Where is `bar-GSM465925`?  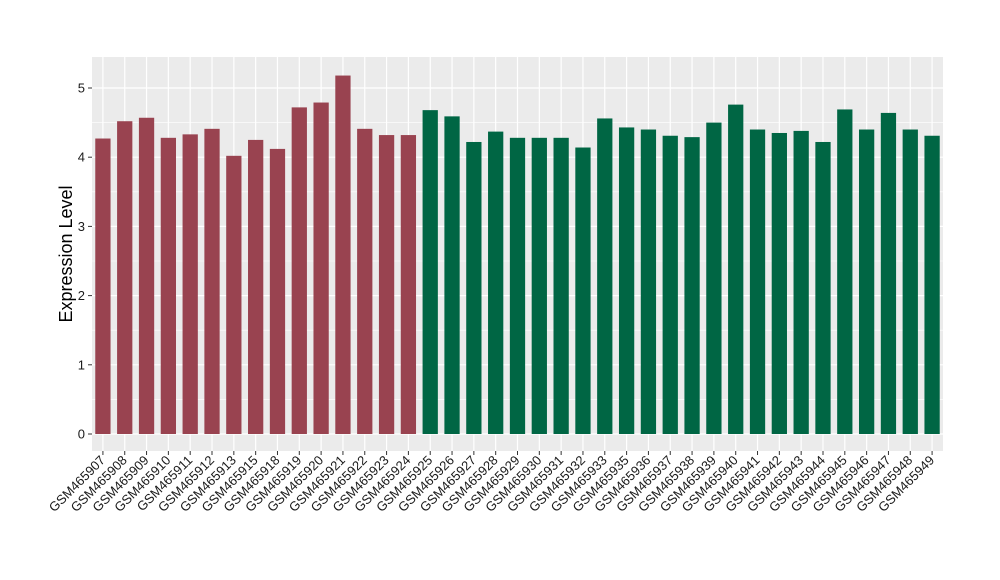
bar-GSM465925 is located at coordinates (430, 272).